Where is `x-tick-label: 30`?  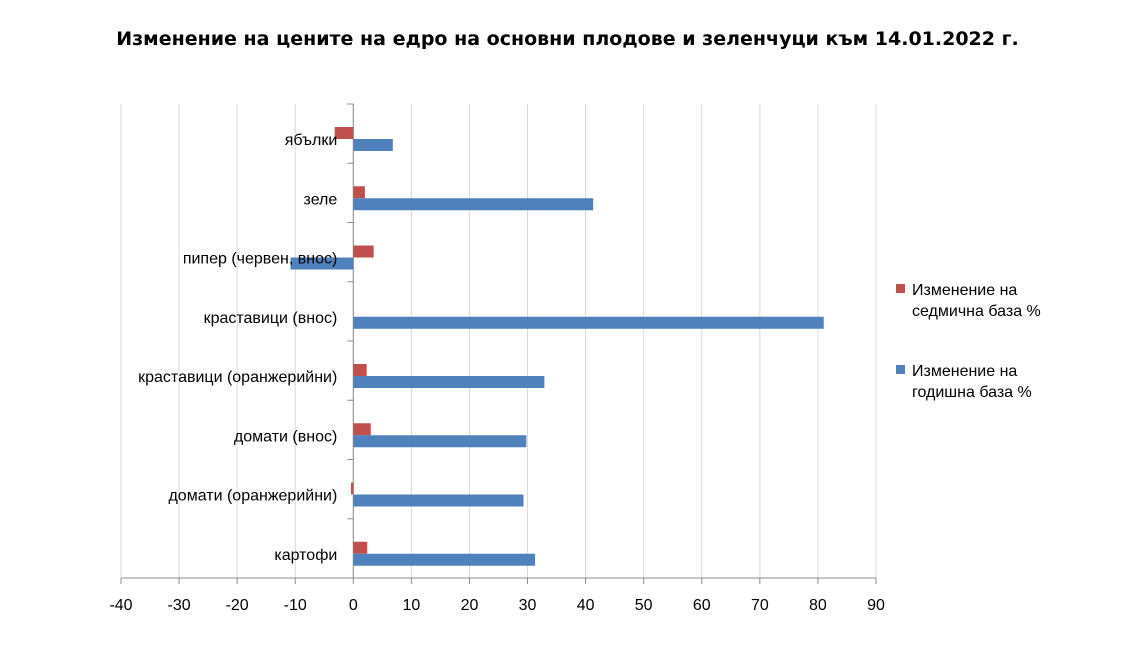 x-tick-label: 30 is located at coordinates (528, 605).